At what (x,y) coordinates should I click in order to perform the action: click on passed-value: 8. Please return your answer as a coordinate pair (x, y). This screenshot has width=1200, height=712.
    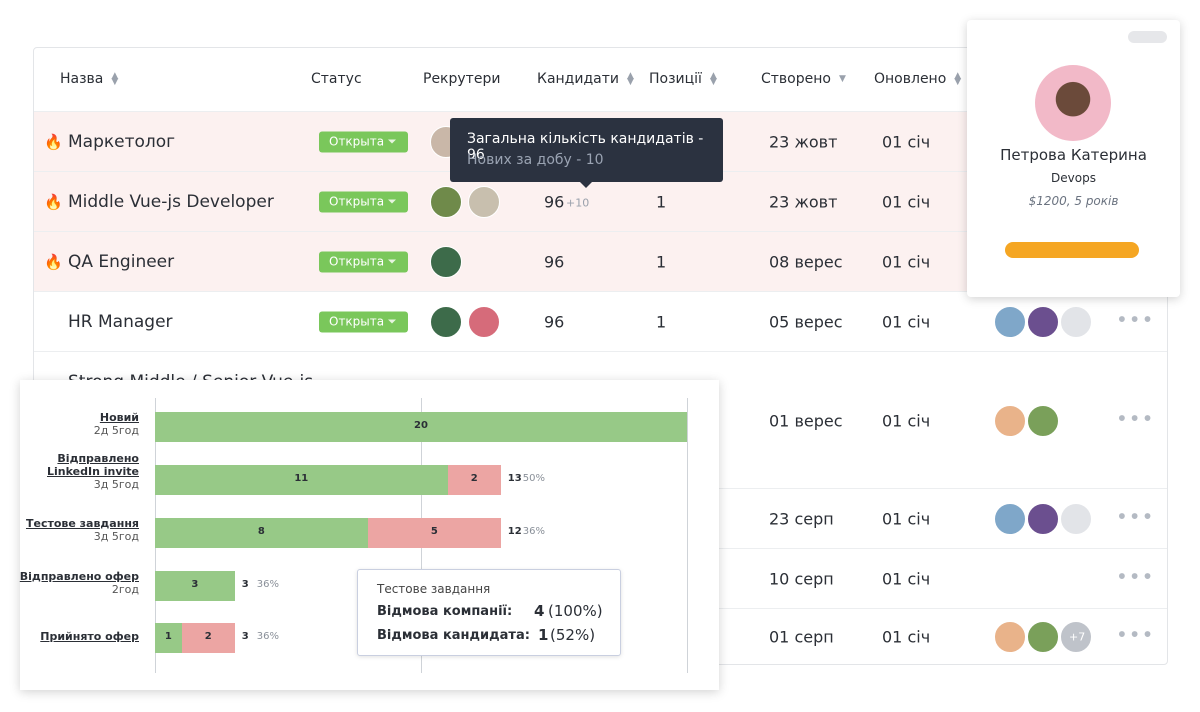
    Looking at the image, I should click on (261, 531).